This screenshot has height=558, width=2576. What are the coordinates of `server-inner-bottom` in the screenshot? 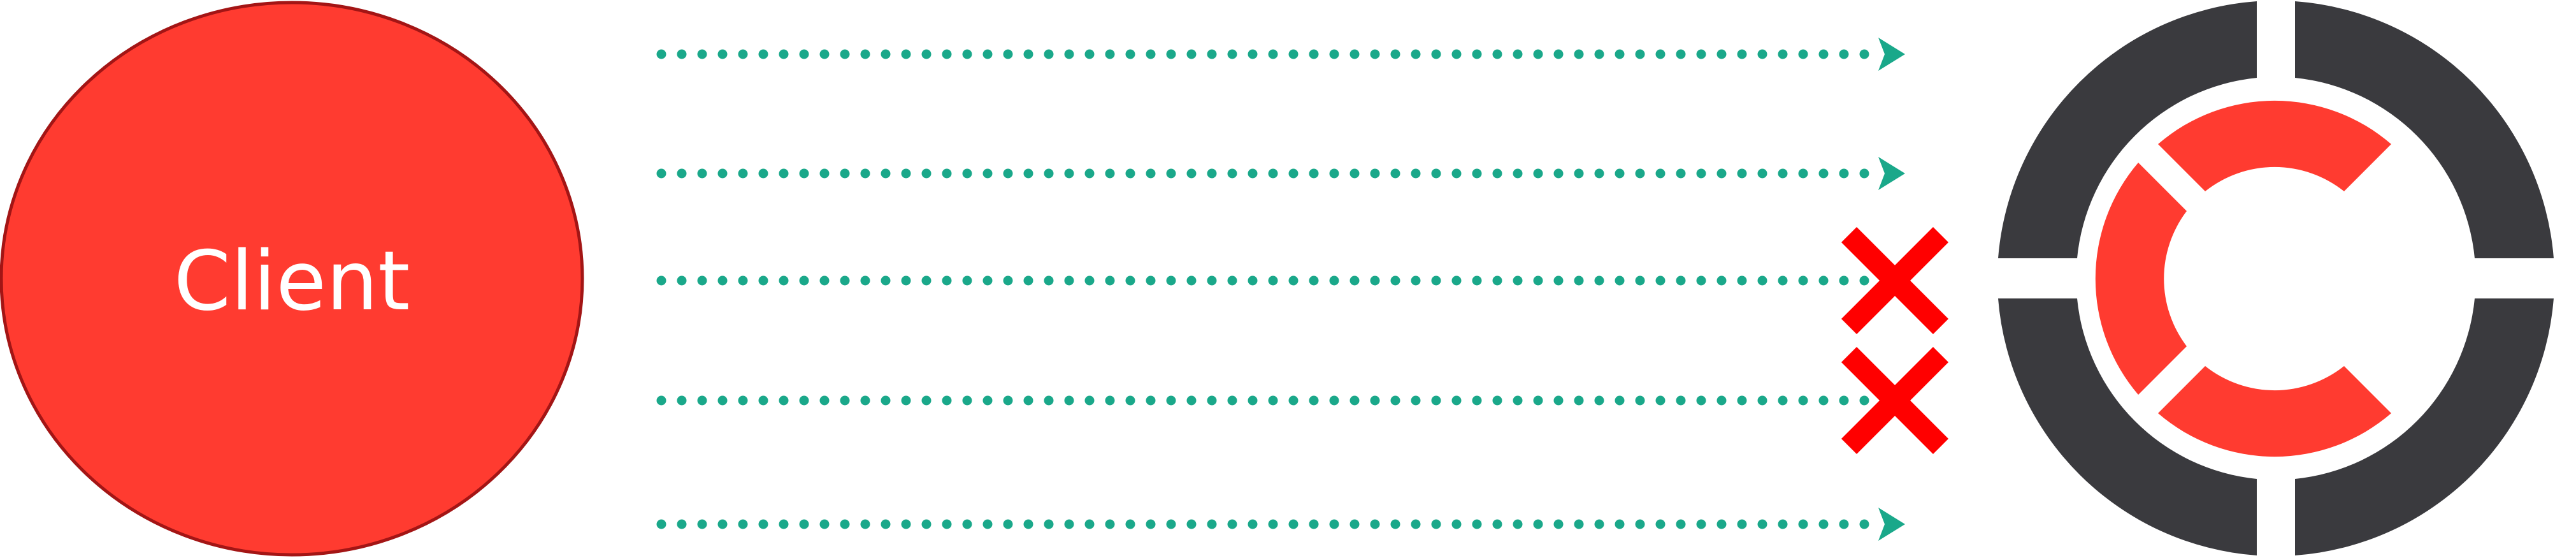 It's located at (2274, 411).